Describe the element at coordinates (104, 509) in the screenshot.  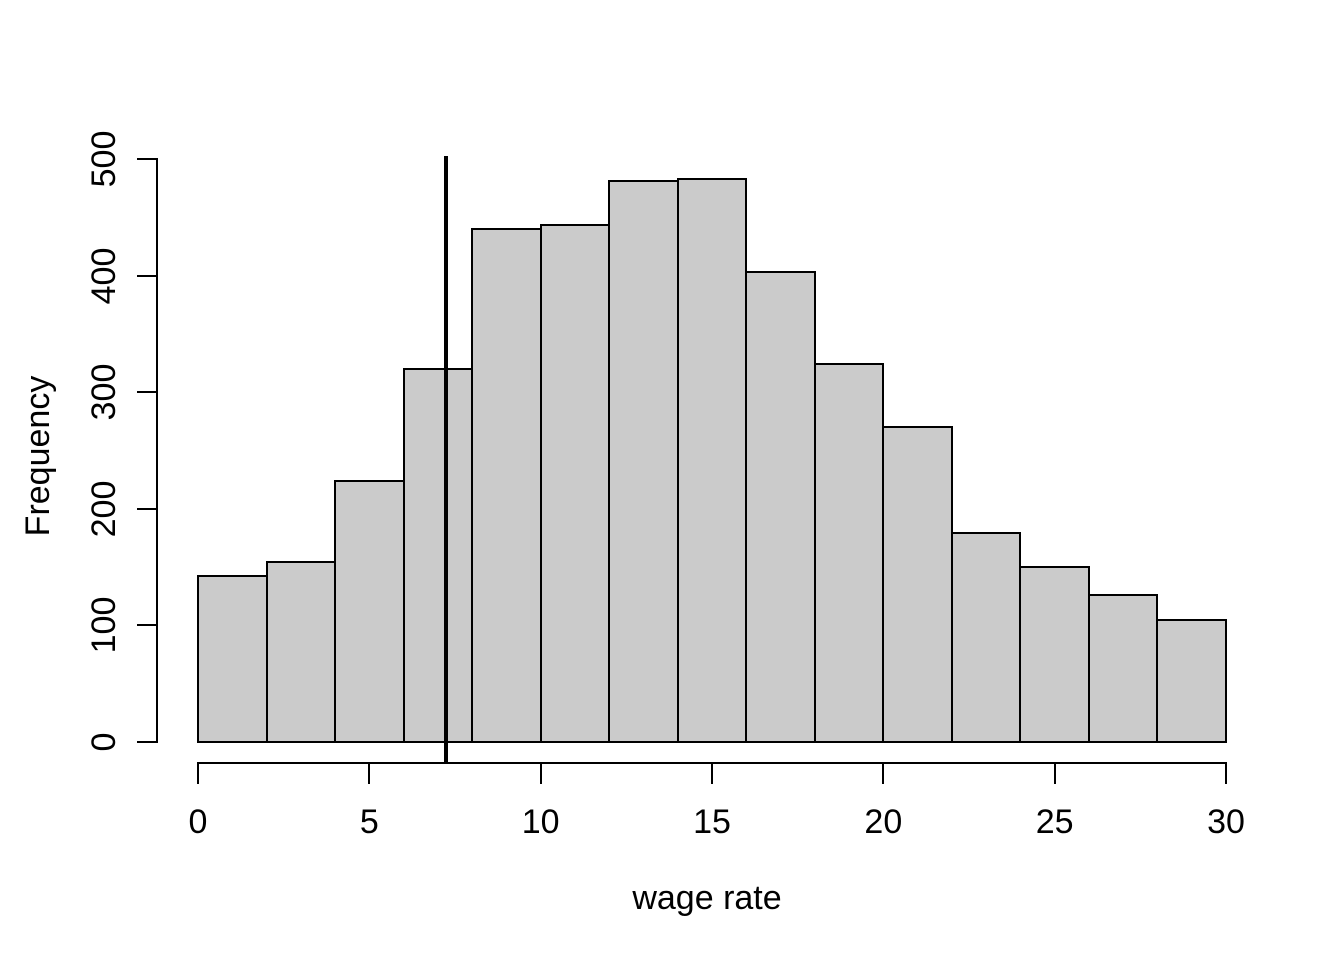
I see `y-tick-label: 200` at that location.